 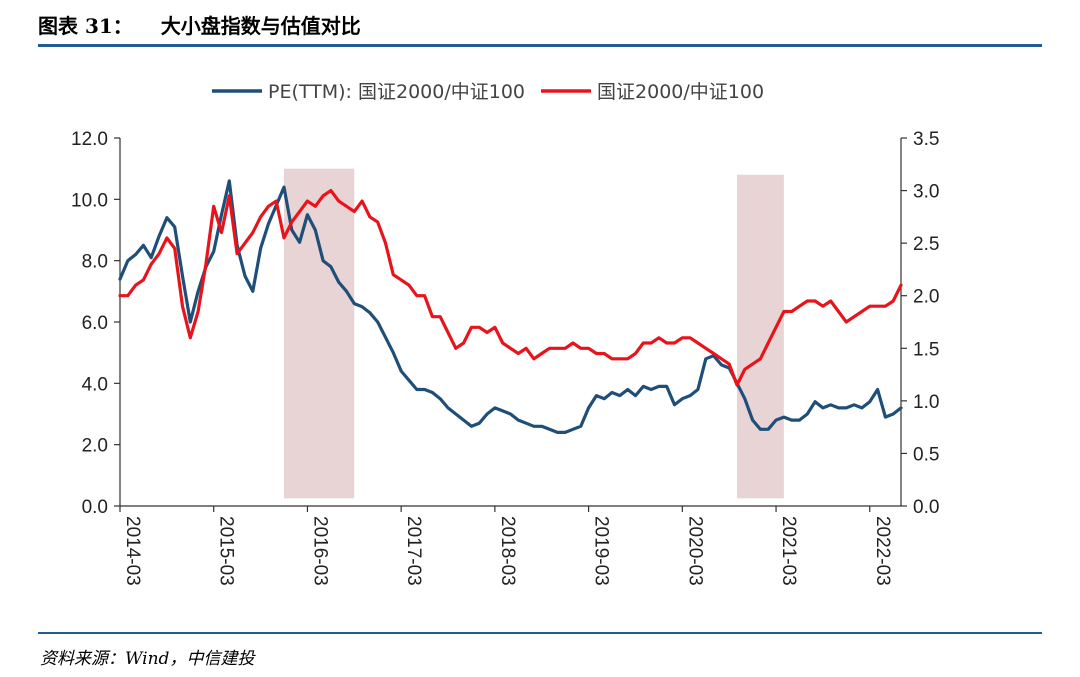 What do you see at coordinates (926, 139) in the screenshot?
I see `right-tick-label: 3.5` at bounding box center [926, 139].